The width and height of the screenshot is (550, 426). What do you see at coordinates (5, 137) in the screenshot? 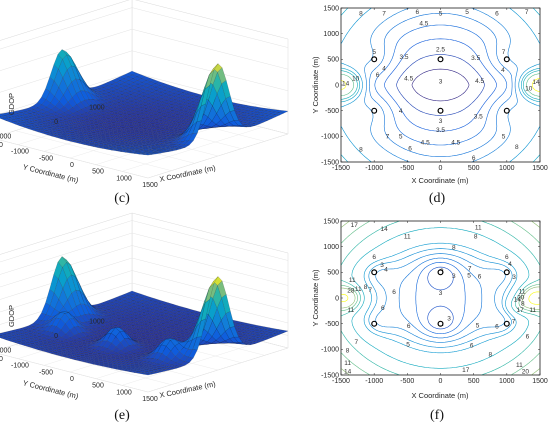
I see `surface-ytick: -1000` at bounding box center [5, 137].